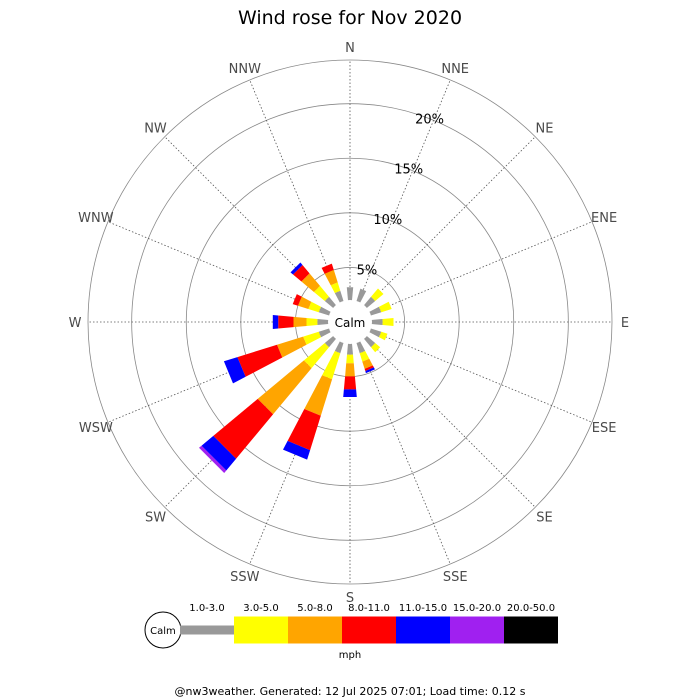 Image resolution: width=700 pixels, height=700 pixels. I want to click on direction-label-ese: ESE, so click(604, 428).